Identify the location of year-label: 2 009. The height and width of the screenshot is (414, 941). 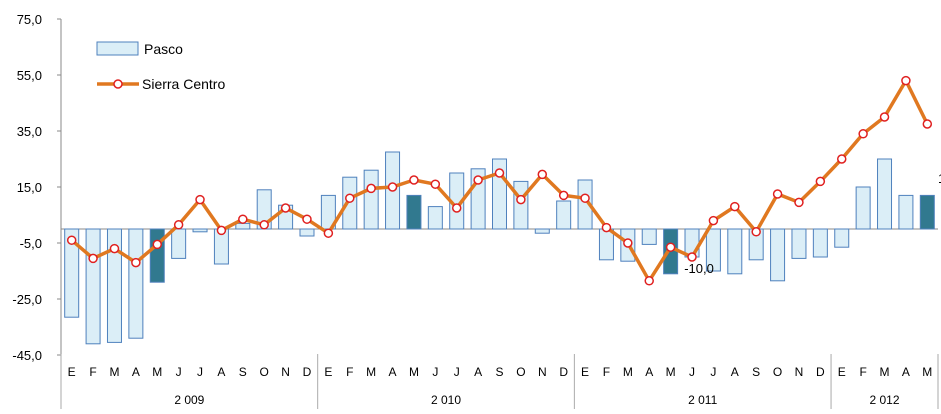
(189, 400).